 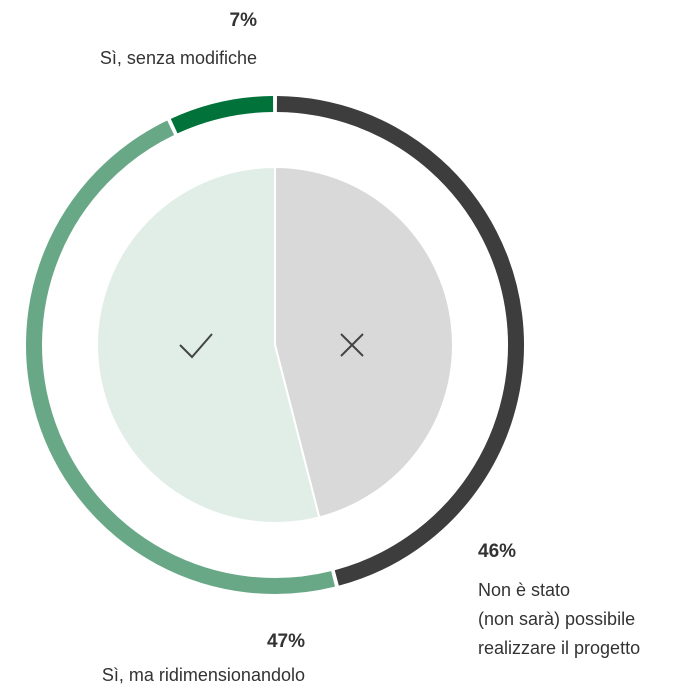 I want to click on category-label: Sì, ma ridimensionandolo, so click(x=203, y=675).